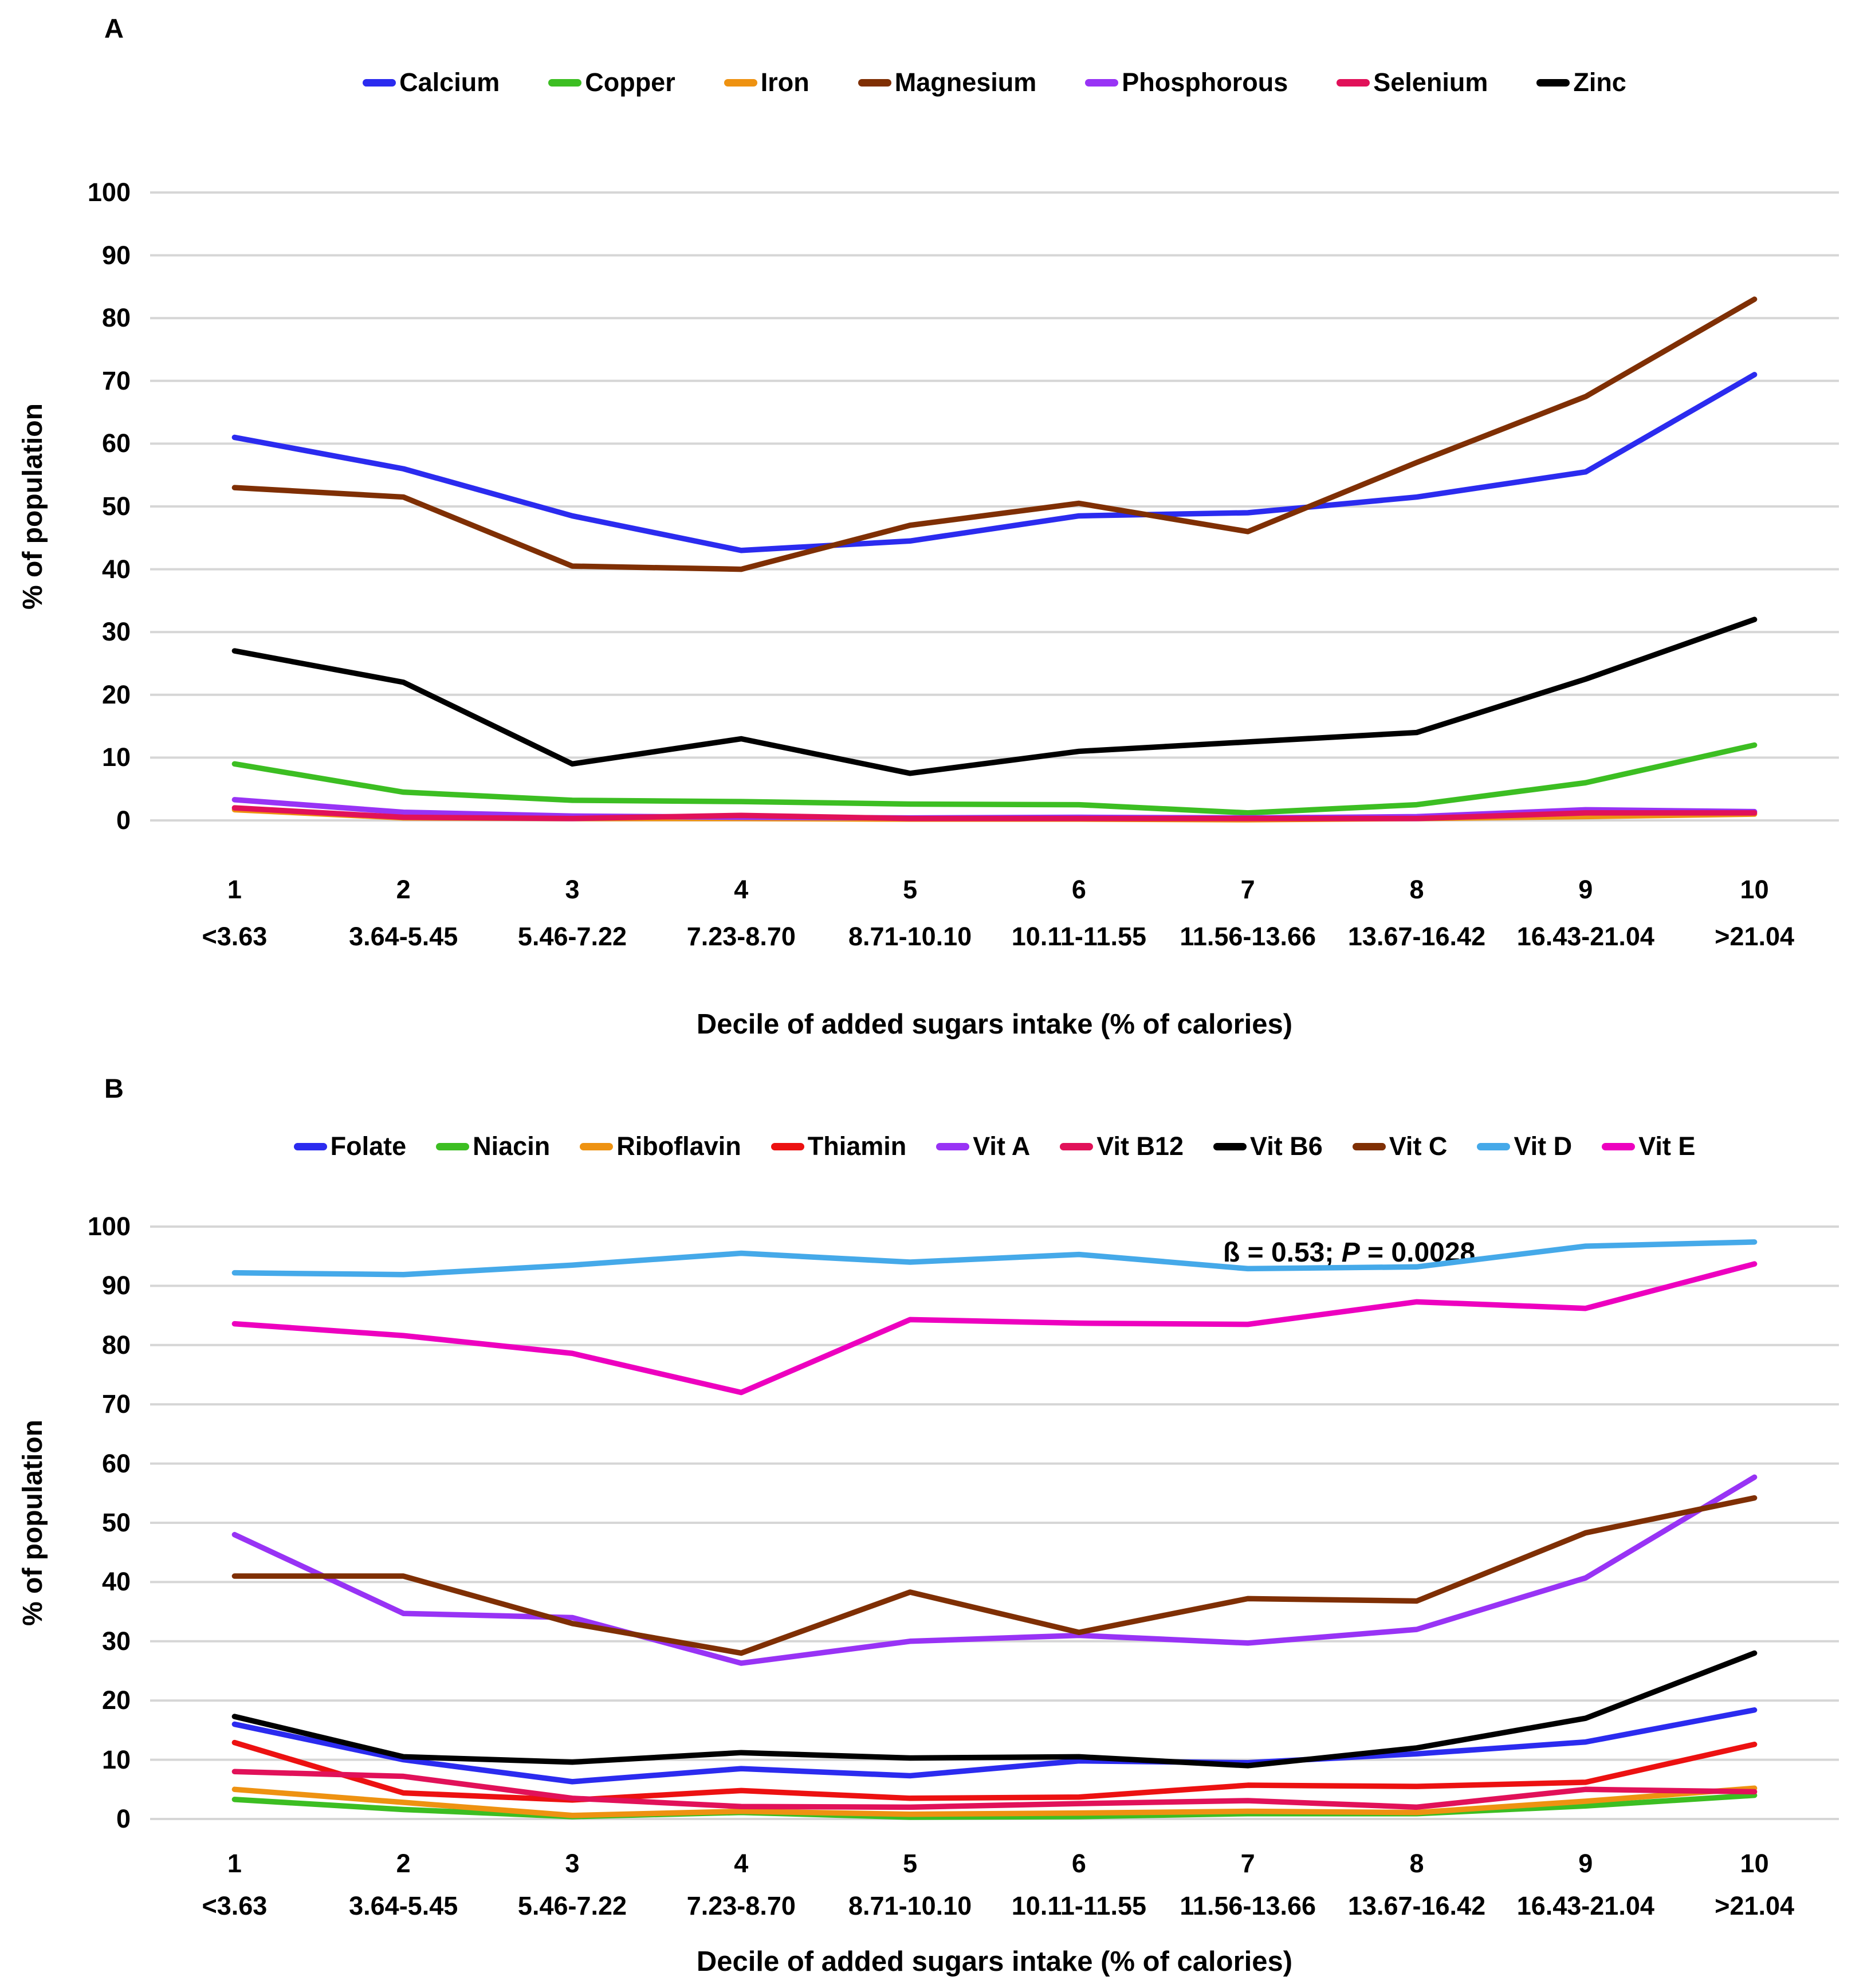 This screenshot has height=1988, width=1871. What do you see at coordinates (512, 1146) in the screenshot?
I see `legend-label-niacin: Niacin` at bounding box center [512, 1146].